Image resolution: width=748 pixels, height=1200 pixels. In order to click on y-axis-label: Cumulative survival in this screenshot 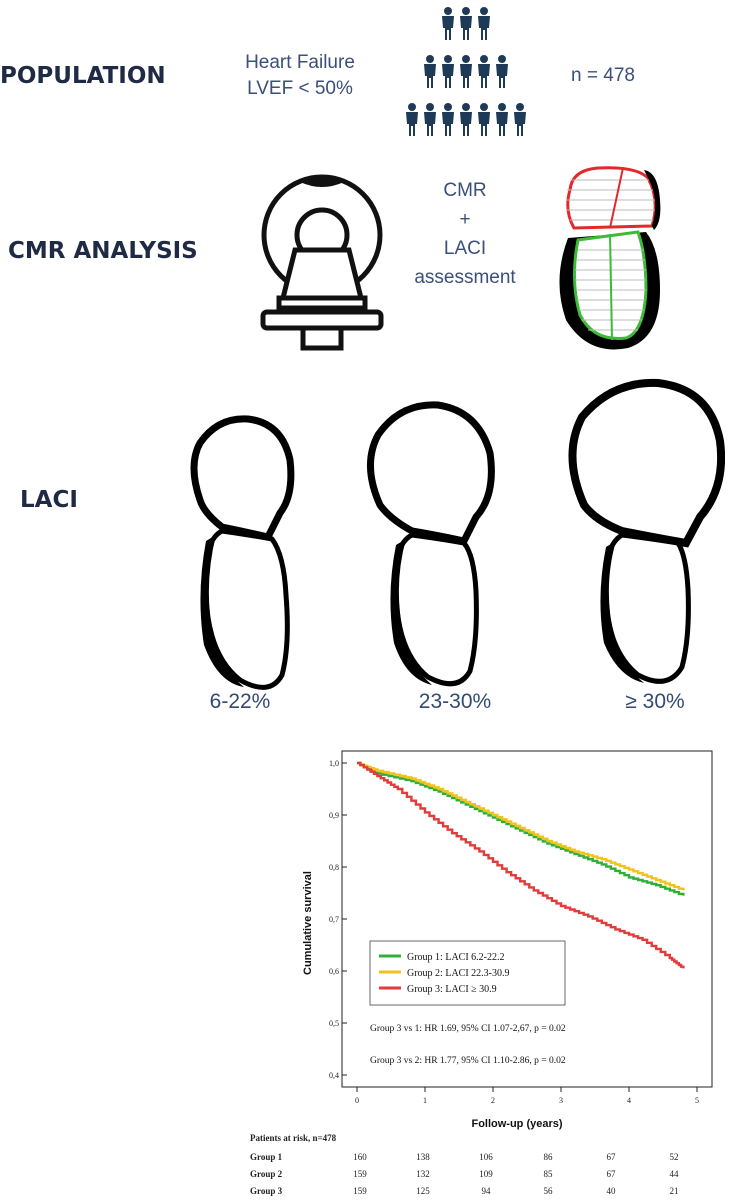, I will do `click(308, 923)`.